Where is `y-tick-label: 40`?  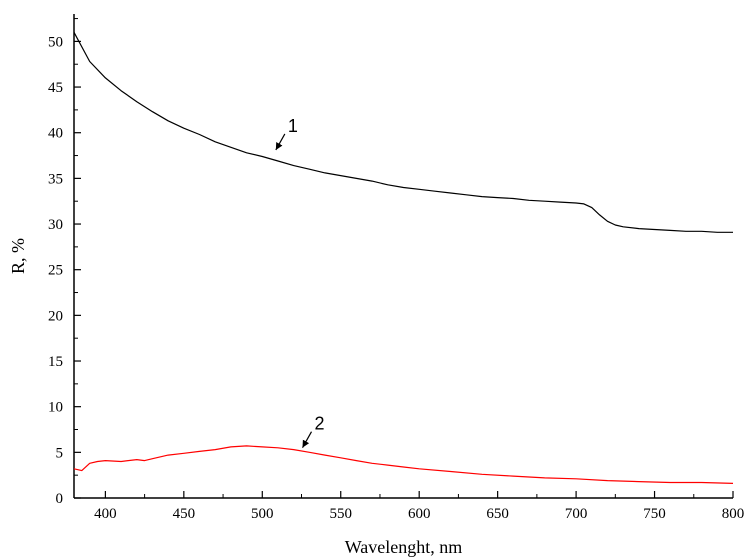
y-tick-label: 40 is located at coordinates (55, 134).